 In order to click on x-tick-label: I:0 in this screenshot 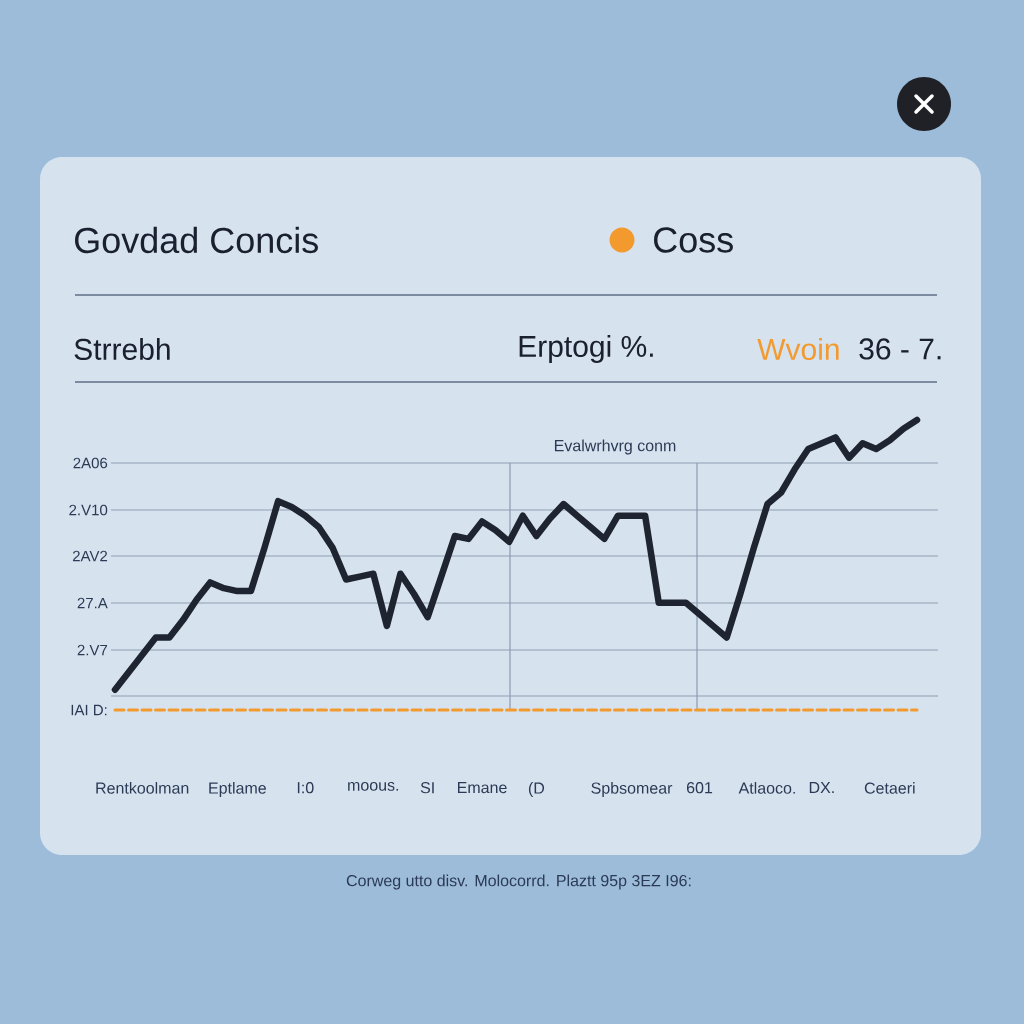, I will do `click(305, 788)`.